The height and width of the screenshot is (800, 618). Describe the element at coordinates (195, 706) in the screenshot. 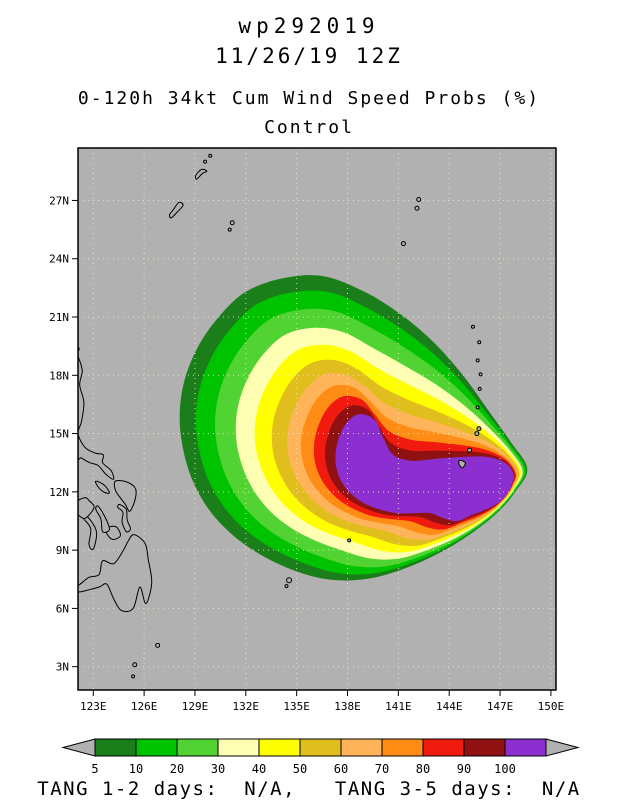

I see `lon-tick-label: 129E` at that location.